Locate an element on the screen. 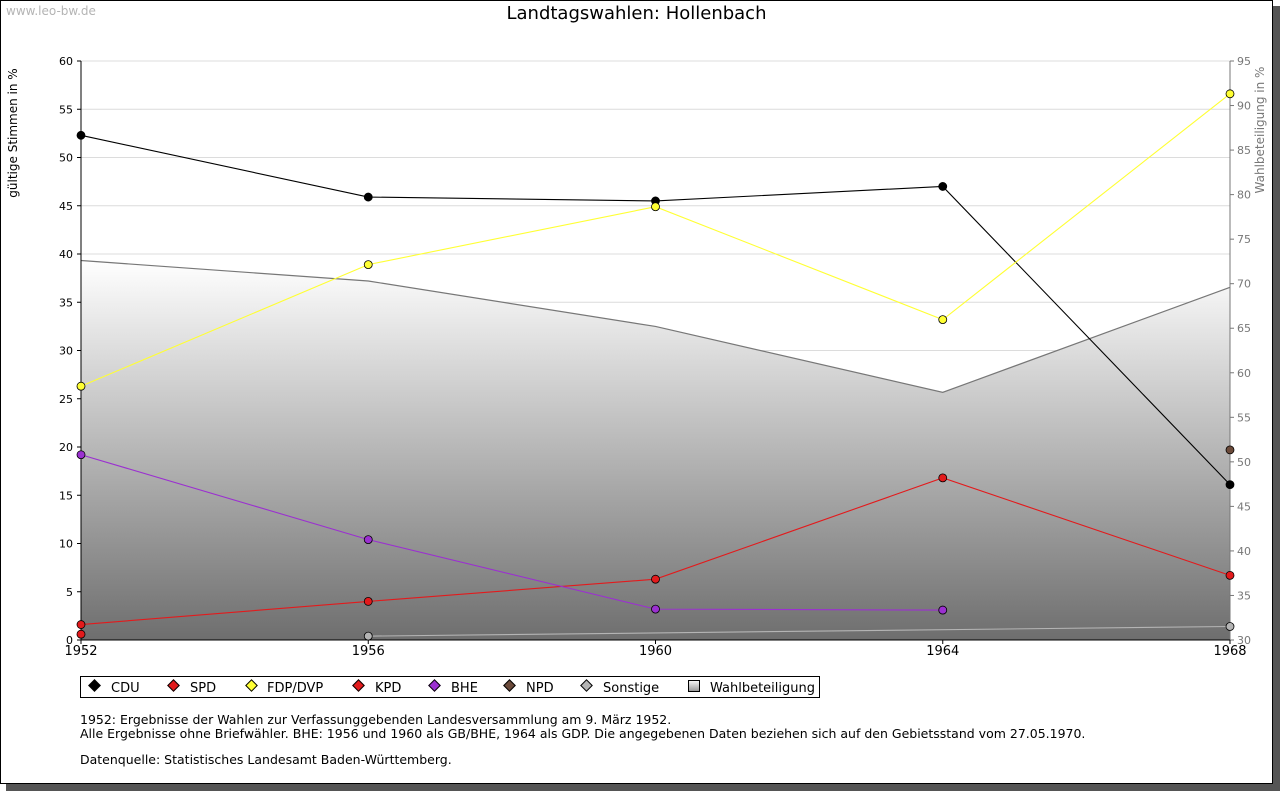 The image size is (1280, 791). chart-title: Landtagswahlen: Hollenbach is located at coordinates (636, 13).